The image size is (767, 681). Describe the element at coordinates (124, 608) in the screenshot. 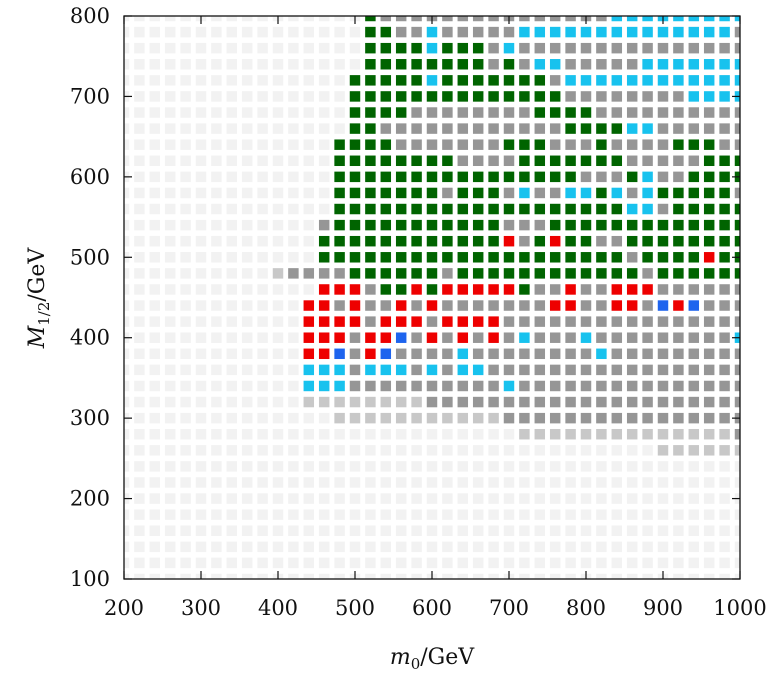

I see `x-tick-label: 200` at that location.